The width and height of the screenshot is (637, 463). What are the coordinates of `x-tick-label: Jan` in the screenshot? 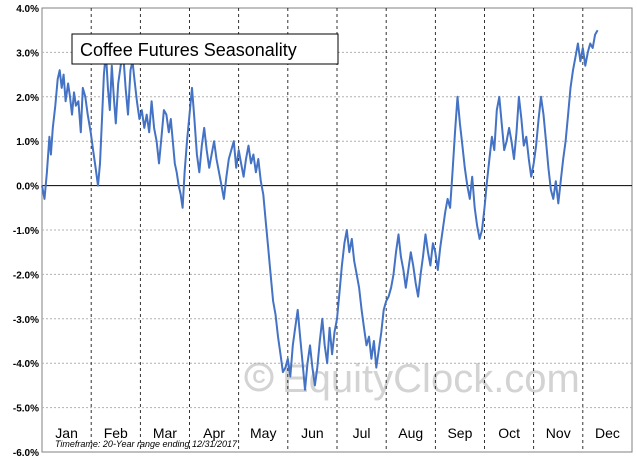 It's located at (66, 433).